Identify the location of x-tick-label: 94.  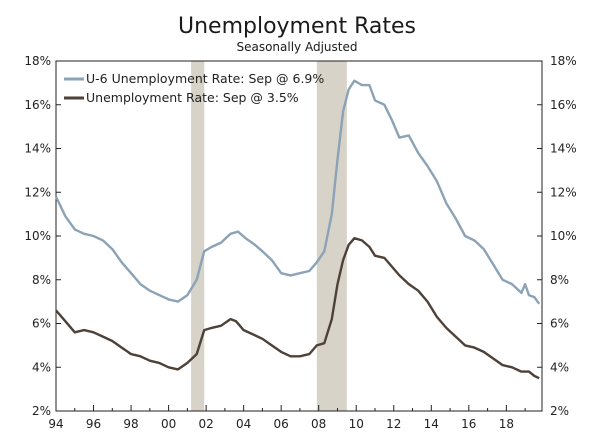
(55, 424).